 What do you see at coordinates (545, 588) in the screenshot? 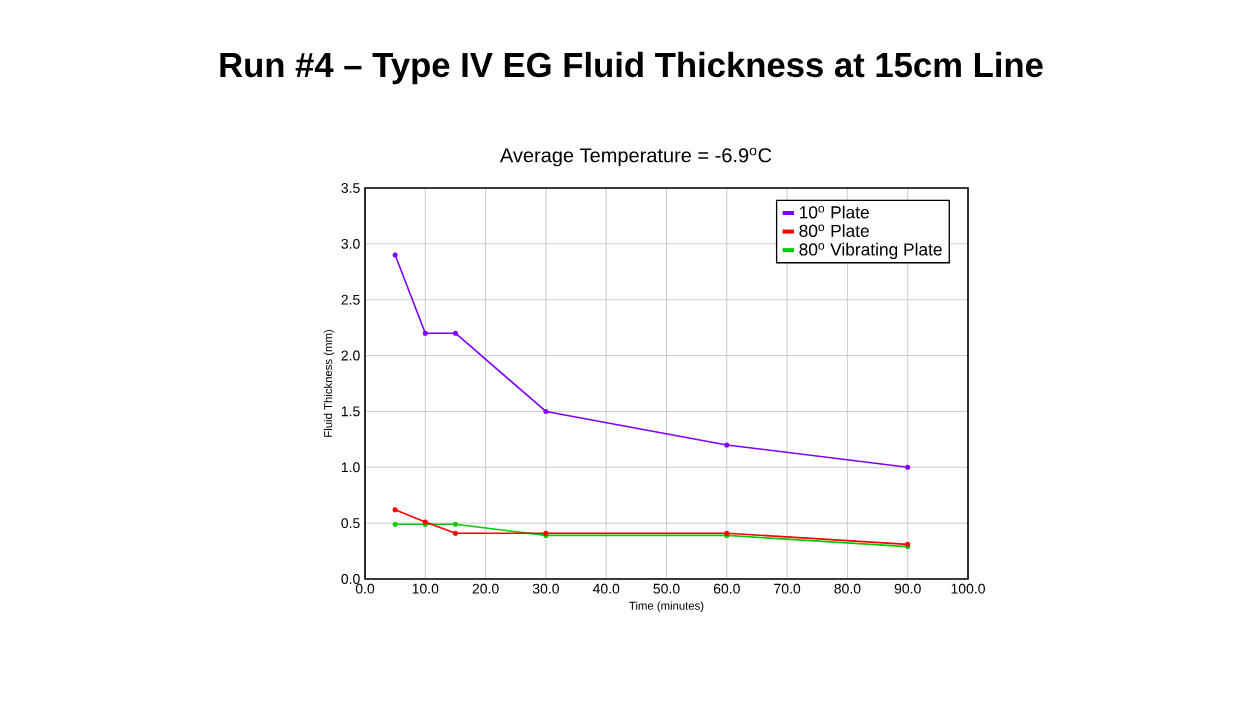
I see `x-tick-label: 30.0` at bounding box center [545, 588].